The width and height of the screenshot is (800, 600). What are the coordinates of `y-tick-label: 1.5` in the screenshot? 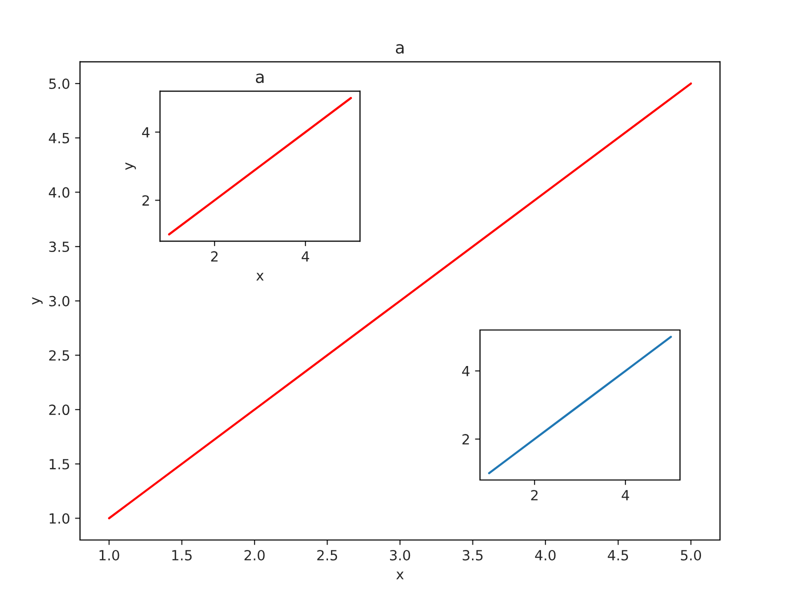 It's located at (60, 464).